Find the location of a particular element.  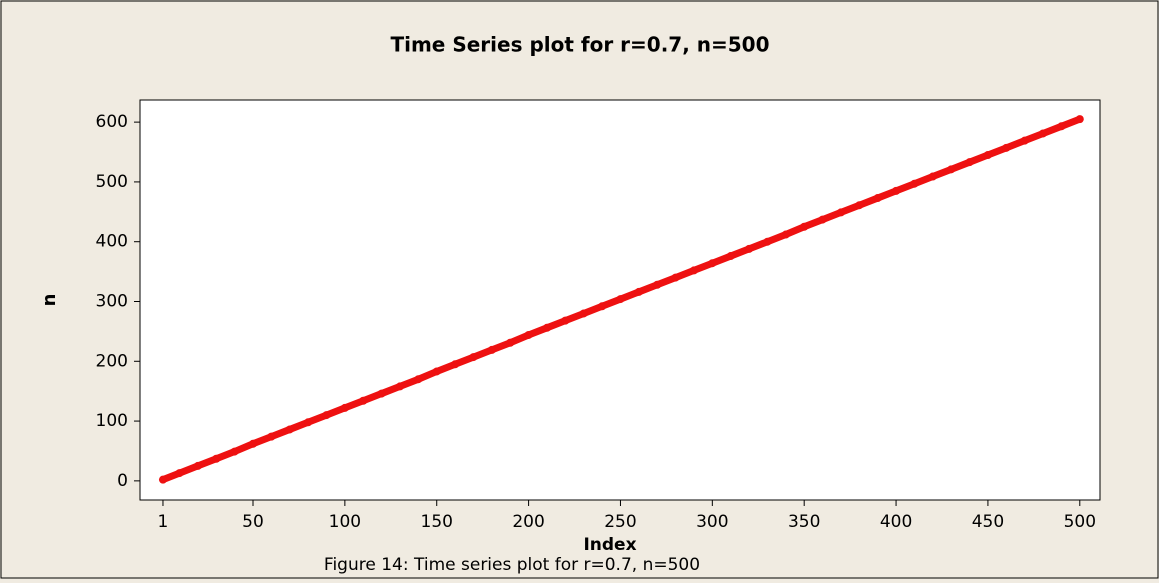

y-tick-label: 400 is located at coordinates (112, 242).